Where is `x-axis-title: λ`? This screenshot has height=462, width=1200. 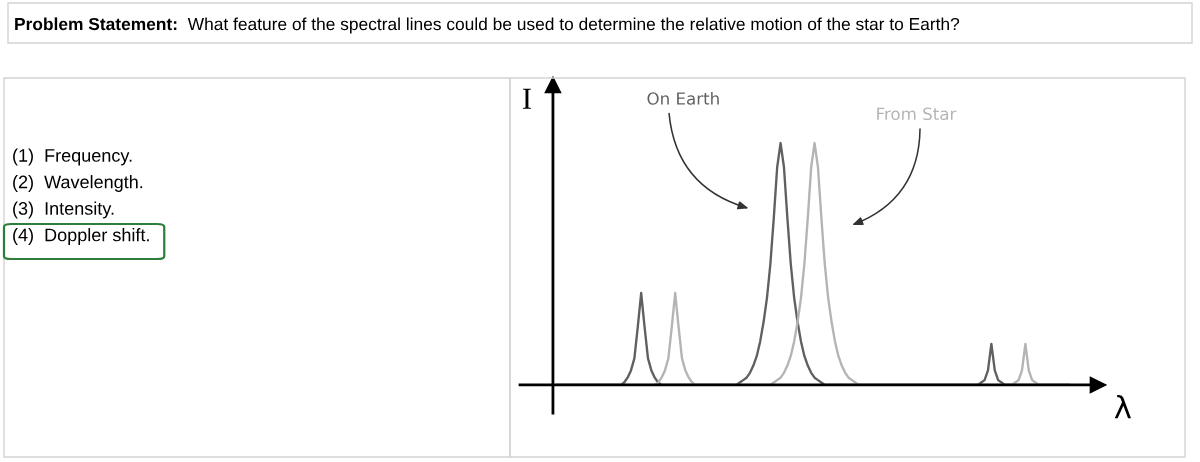 x-axis-title: λ is located at coordinates (1122, 406).